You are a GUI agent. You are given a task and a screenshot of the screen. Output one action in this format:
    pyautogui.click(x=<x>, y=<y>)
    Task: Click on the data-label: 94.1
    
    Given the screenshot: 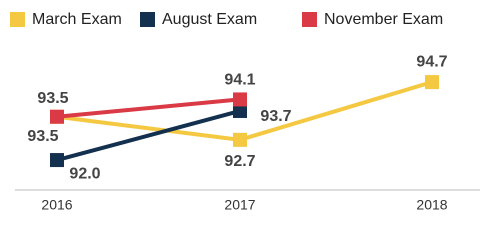 What is the action you would take?
    pyautogui.click(x=239, y=80)
    